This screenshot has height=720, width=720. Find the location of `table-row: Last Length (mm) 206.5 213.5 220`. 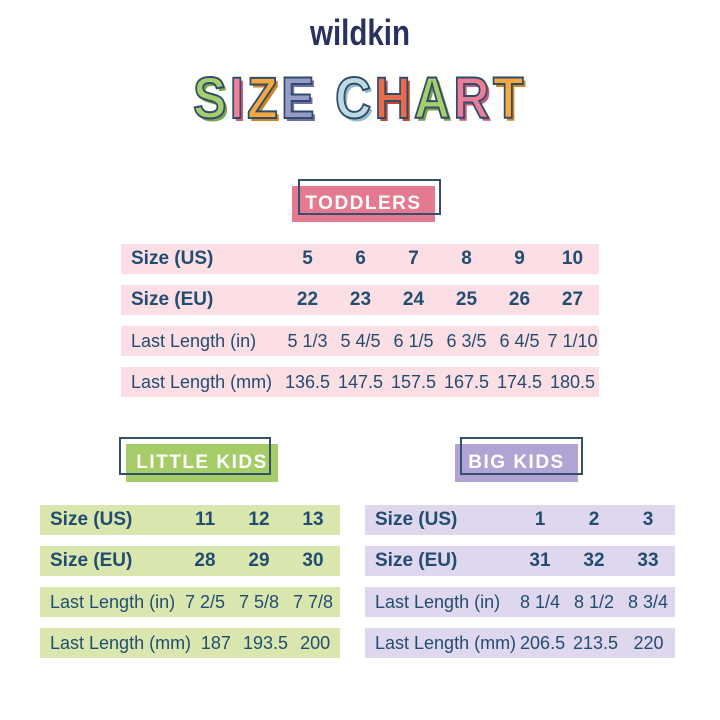

table-row: Last Length (mm) 206.5 213.5 220 is located at coordinates (520, 643).